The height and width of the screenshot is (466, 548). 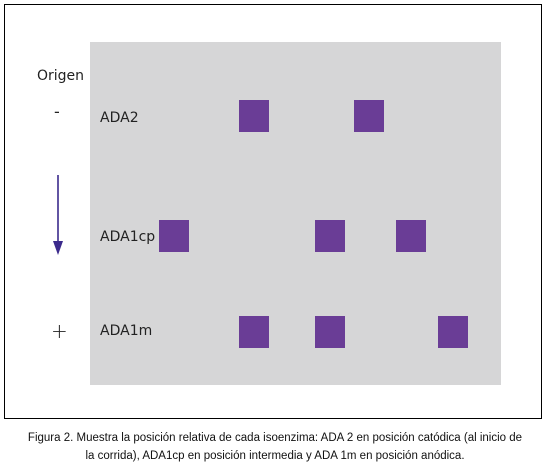 What do you see at coordinates (119, 118) in the screenshot?
I see `row-label-ada2: ADA2` at bounding box center [119, 118].